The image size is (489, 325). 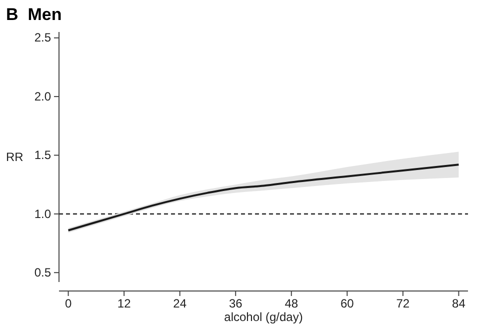 I want to click on x-tick-label: 12, so click(x=124, y=303).